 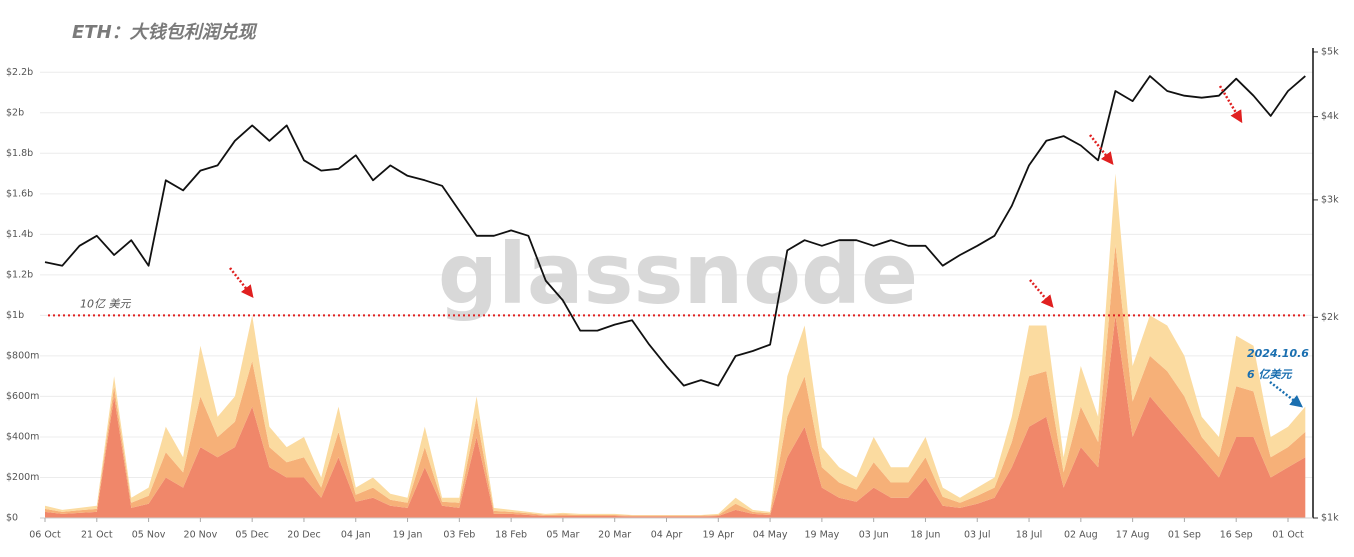 What do you see at coordinates (1330, 52) in the screenshot?
I see `y2-tick-label: $5k` at bounding box center [1330, 52].